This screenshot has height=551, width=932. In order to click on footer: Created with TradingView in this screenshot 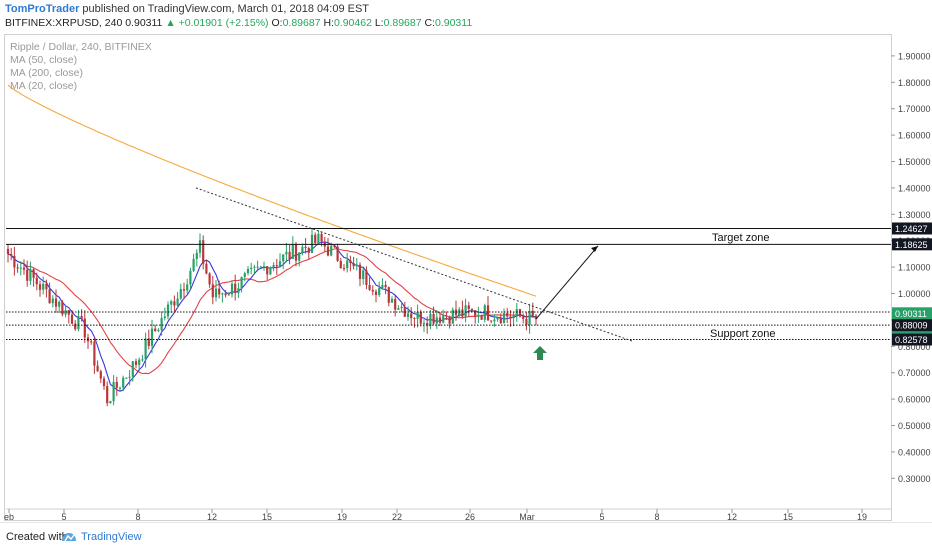, I will do `click(466, 536)`.